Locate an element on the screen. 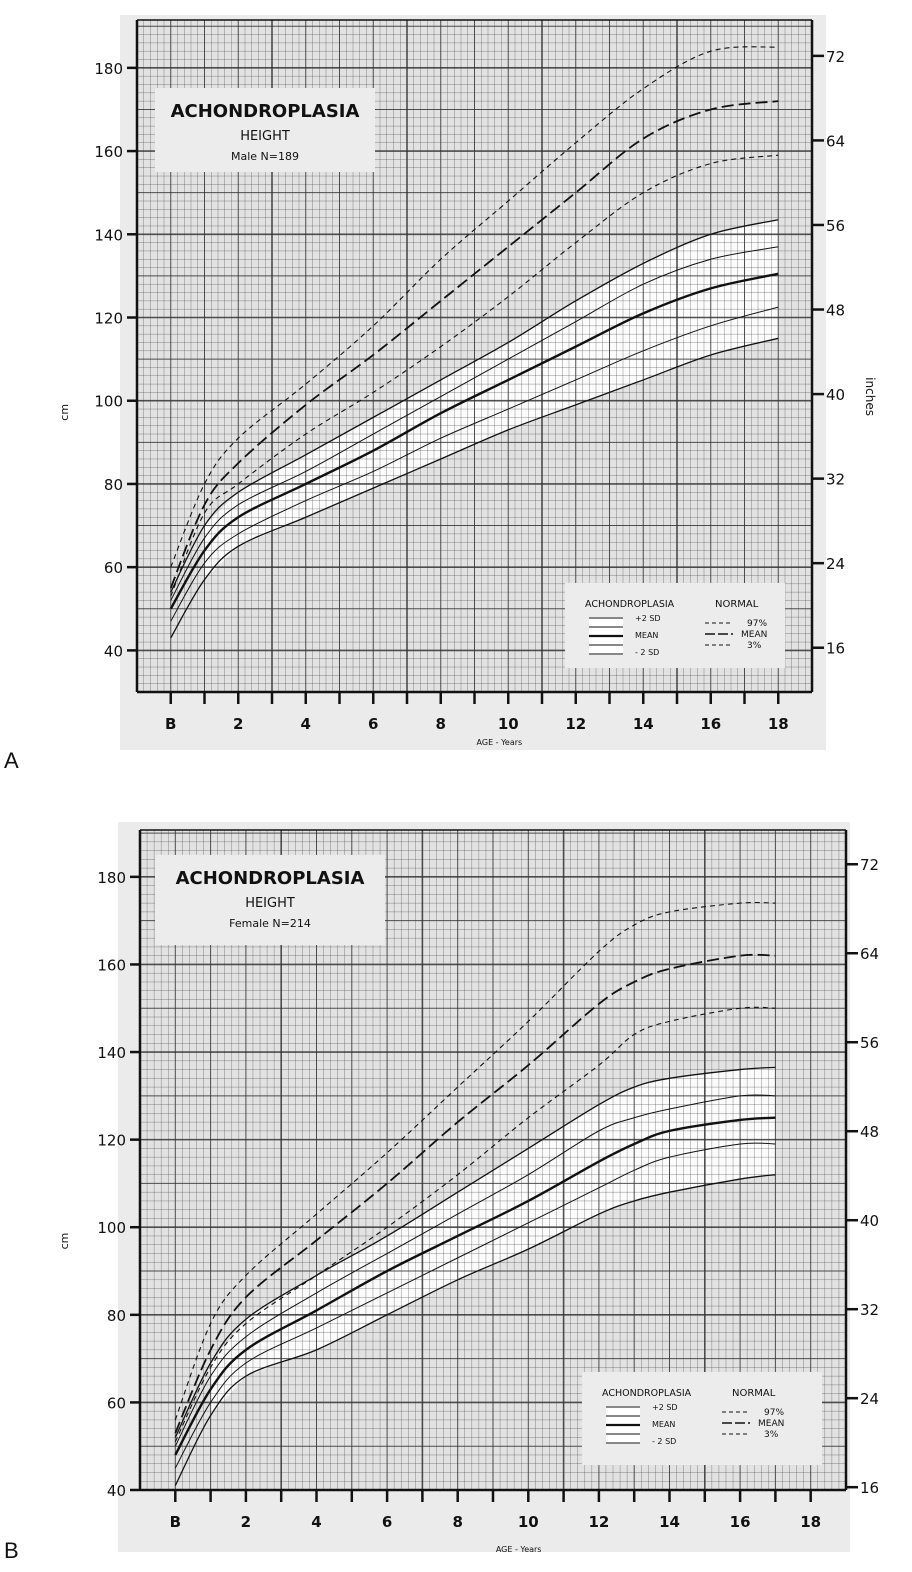 This screenshot has width=912, height=1572. y2-axis-label: inches is located at coordinates (870, 396).